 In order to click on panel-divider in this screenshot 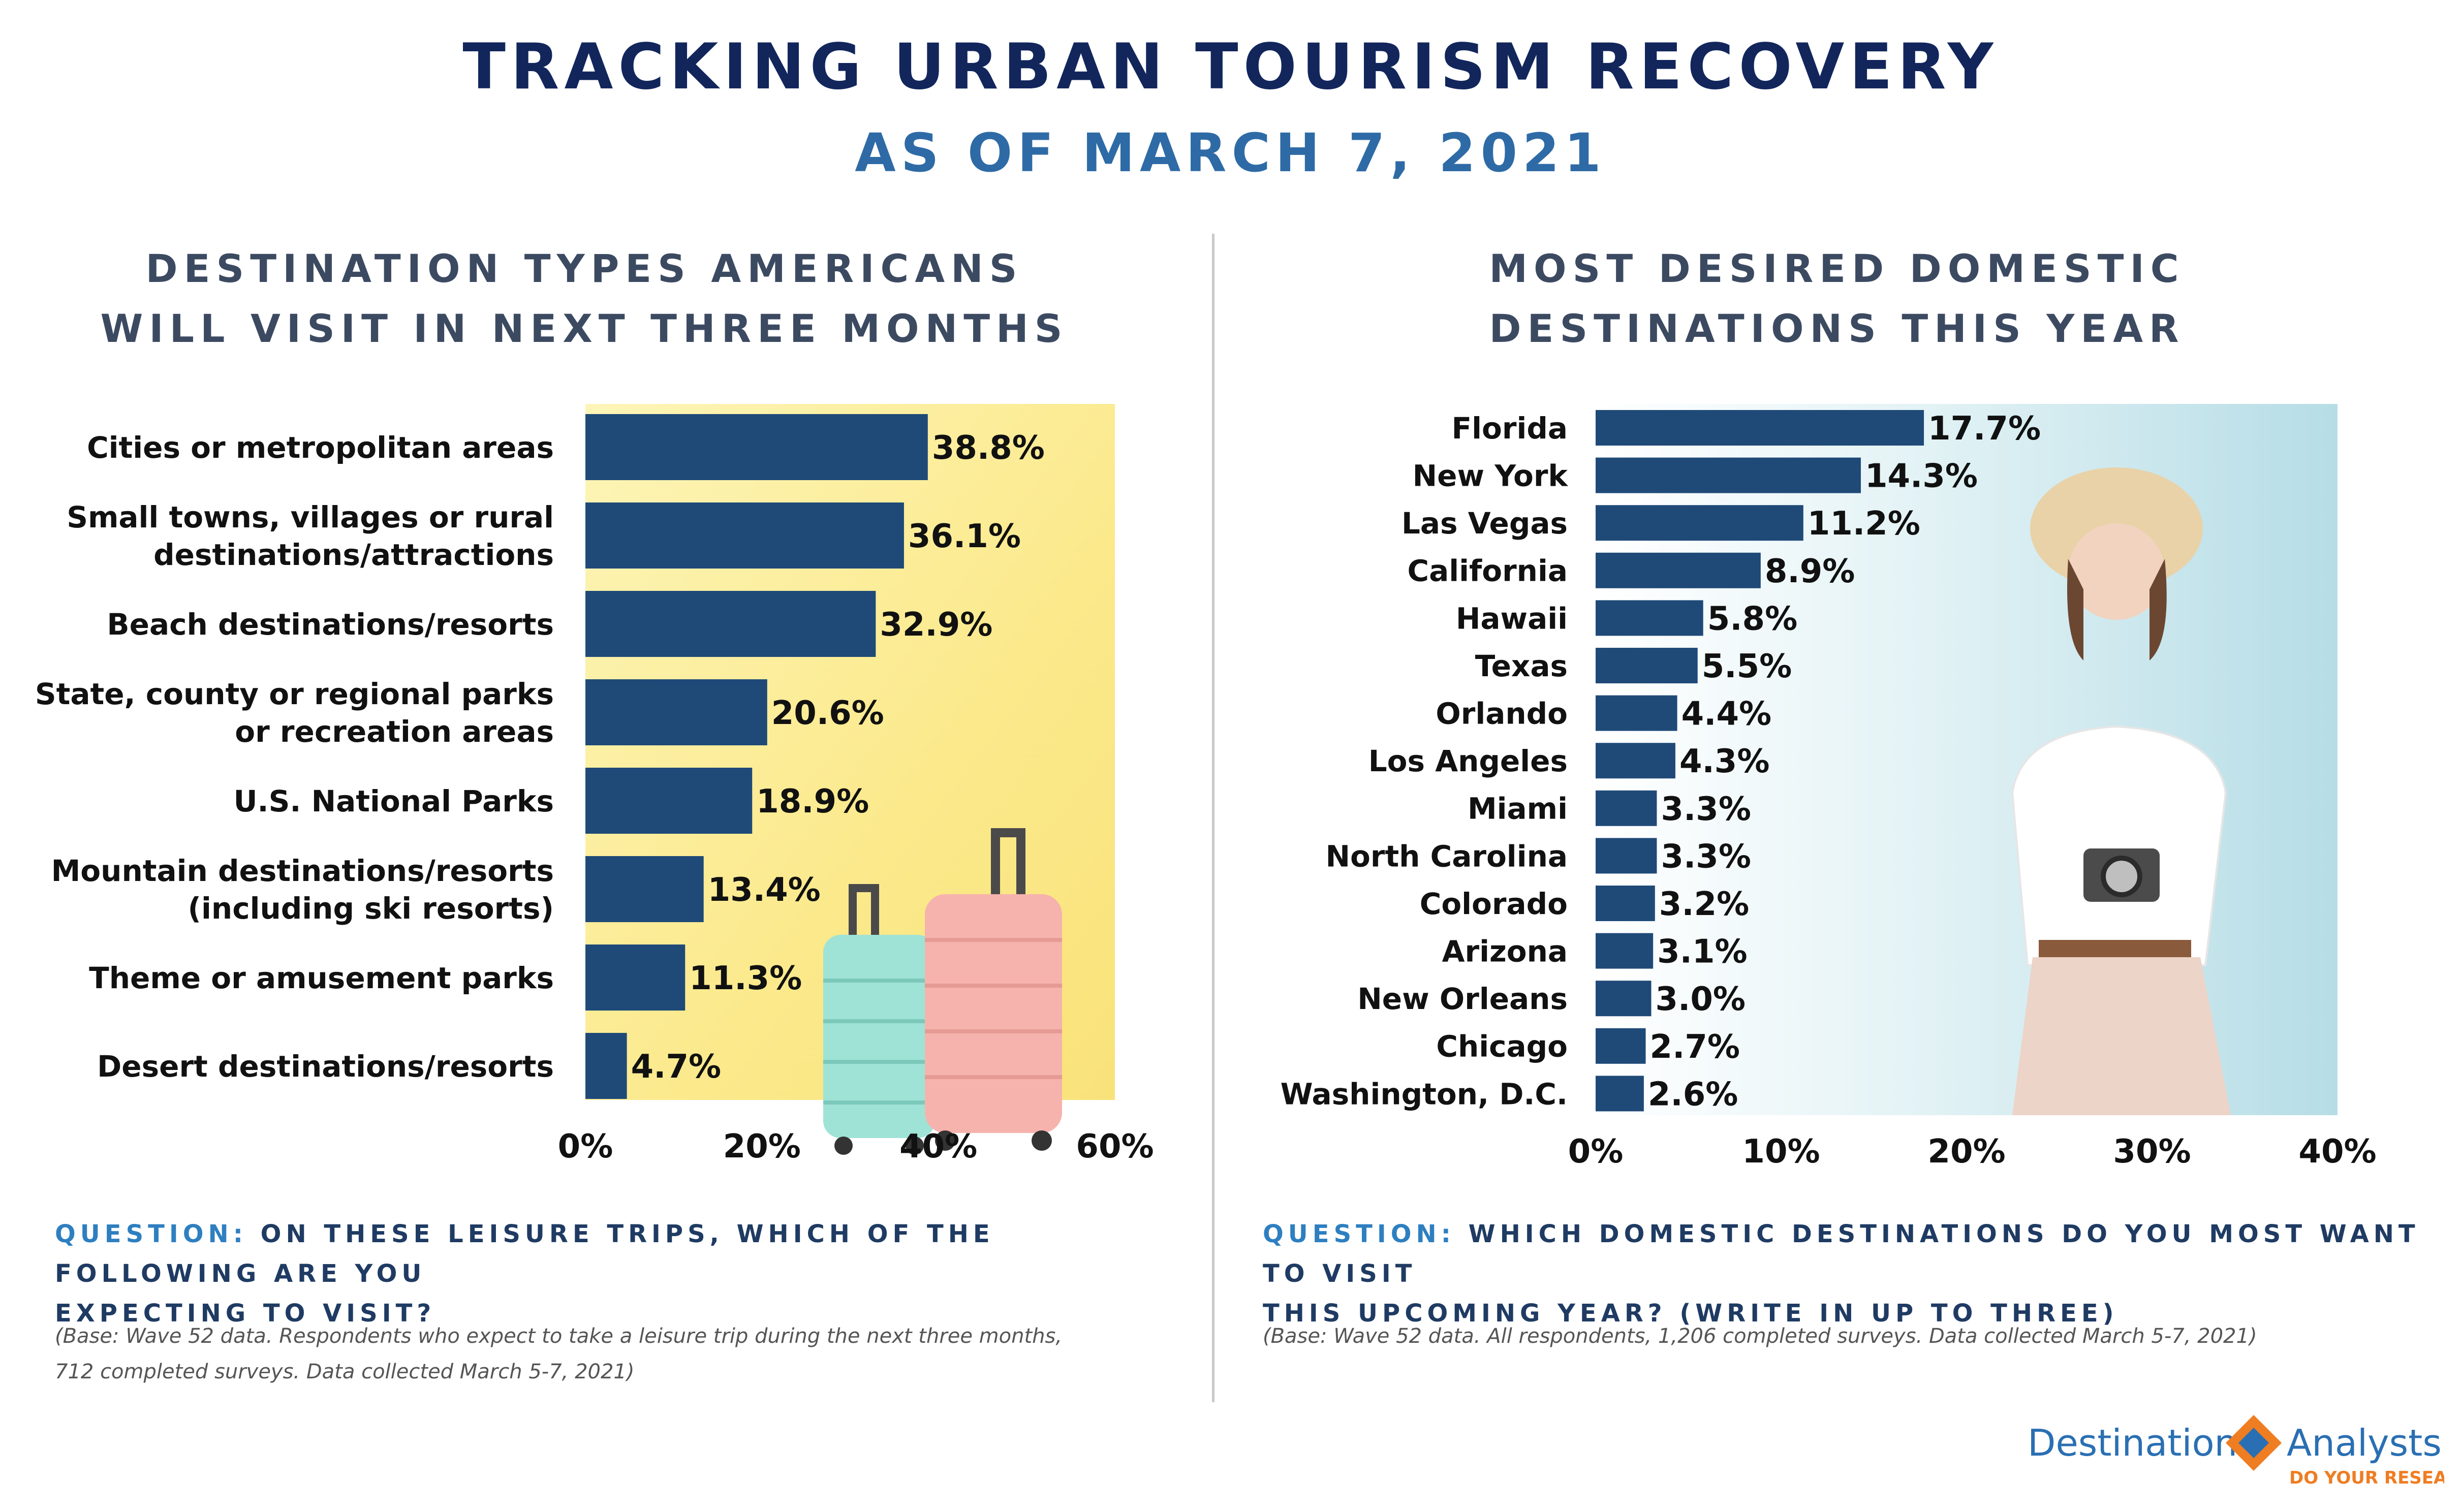, I will do `click(1213, 818)`.